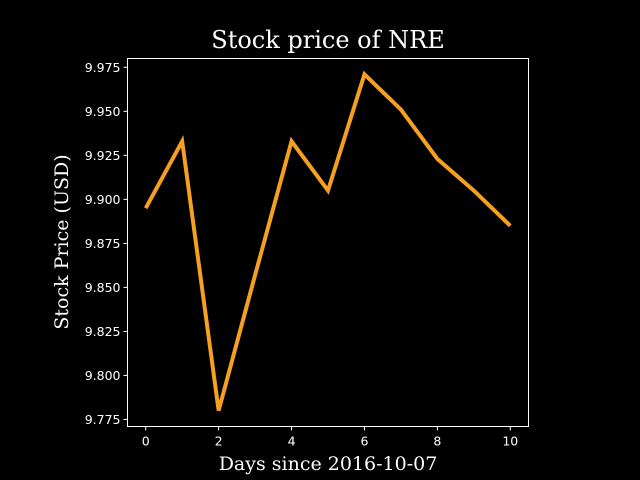 This screenshot has height=480, width=640. I want to click on x-tick-label: 2, so click(219, 441).